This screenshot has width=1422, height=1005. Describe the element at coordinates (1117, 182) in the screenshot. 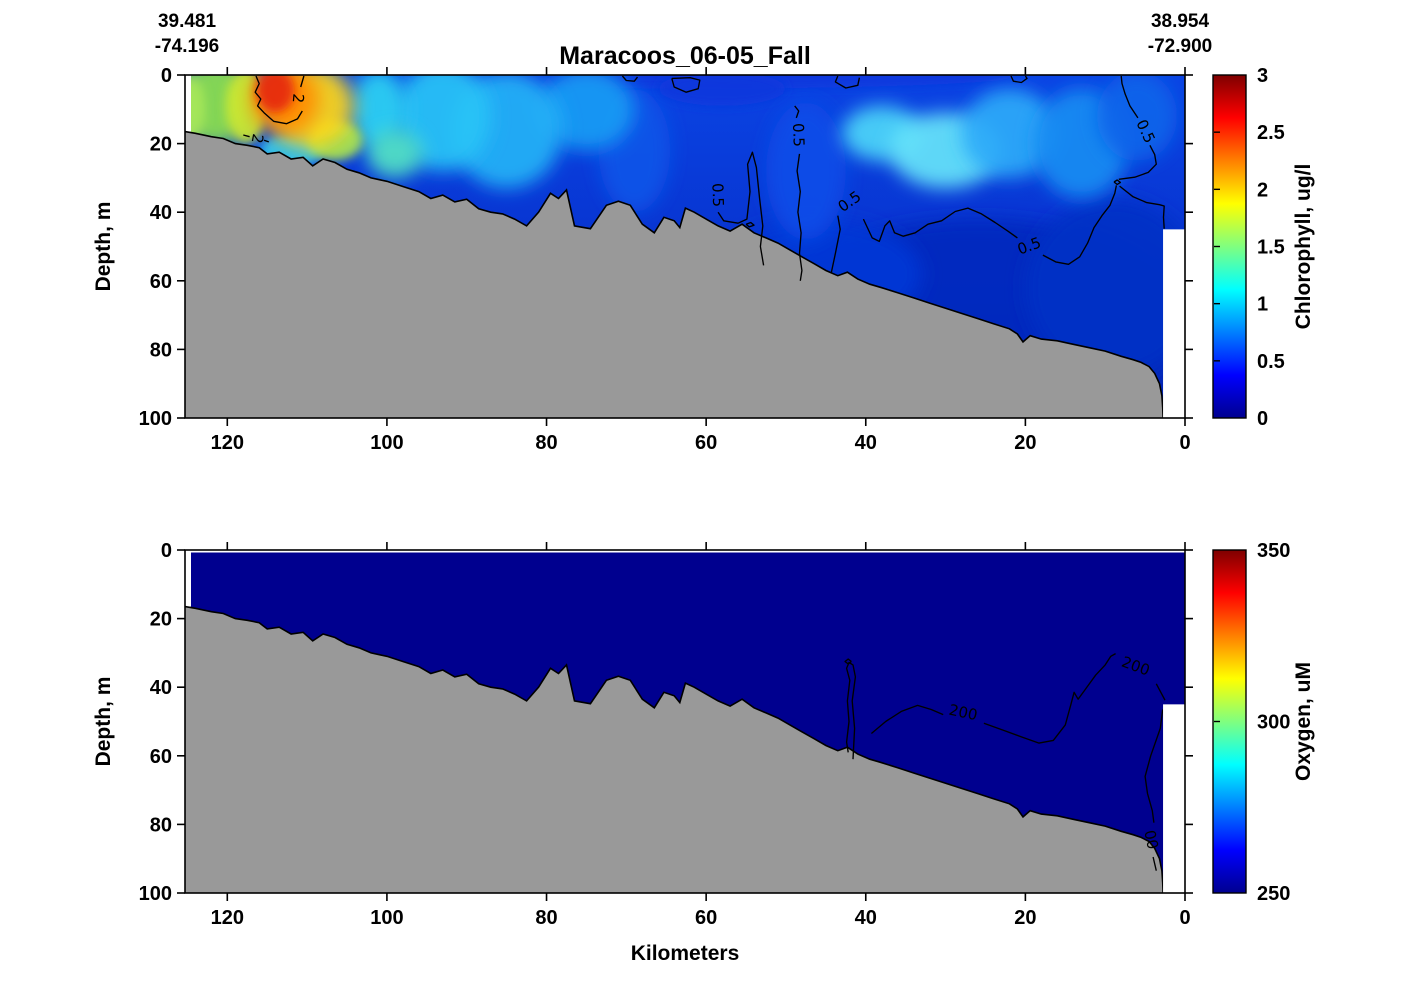

I see `chlorophyll-section-contour-0.5-8-3` at that location.